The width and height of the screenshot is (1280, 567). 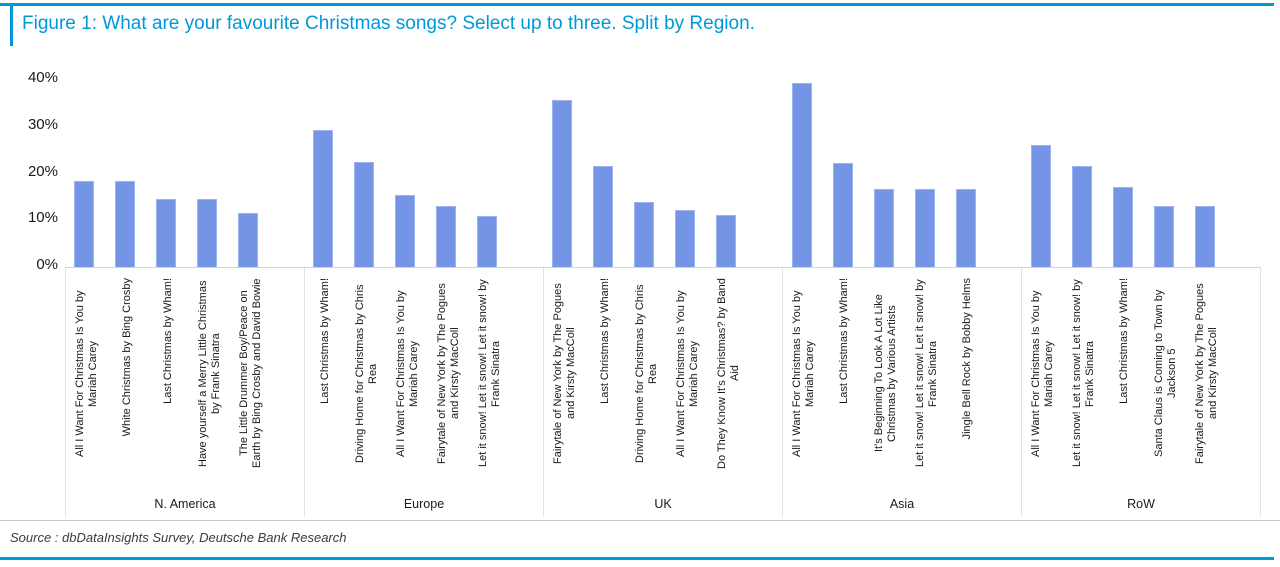 What do you see at coordinates (42, 124) in the screenshot?
I see `y-tick-label: 30%` at bounding box center [42, 124].